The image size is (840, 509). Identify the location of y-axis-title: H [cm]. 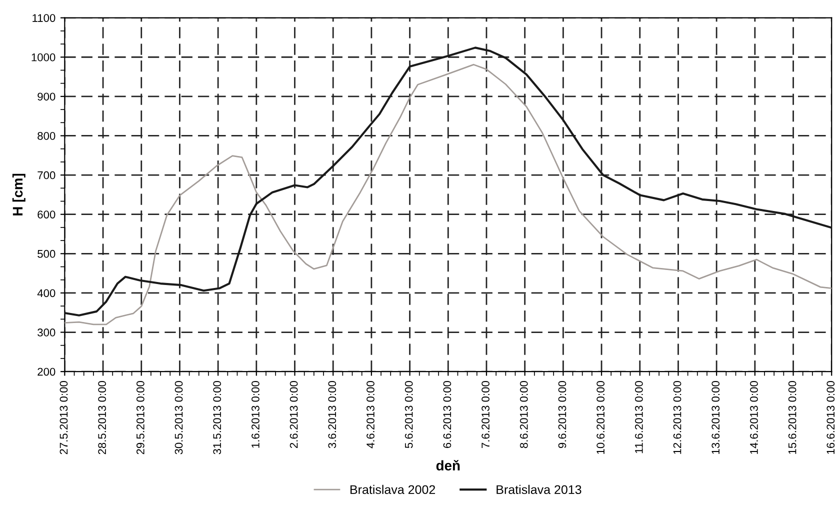
(19, 195).